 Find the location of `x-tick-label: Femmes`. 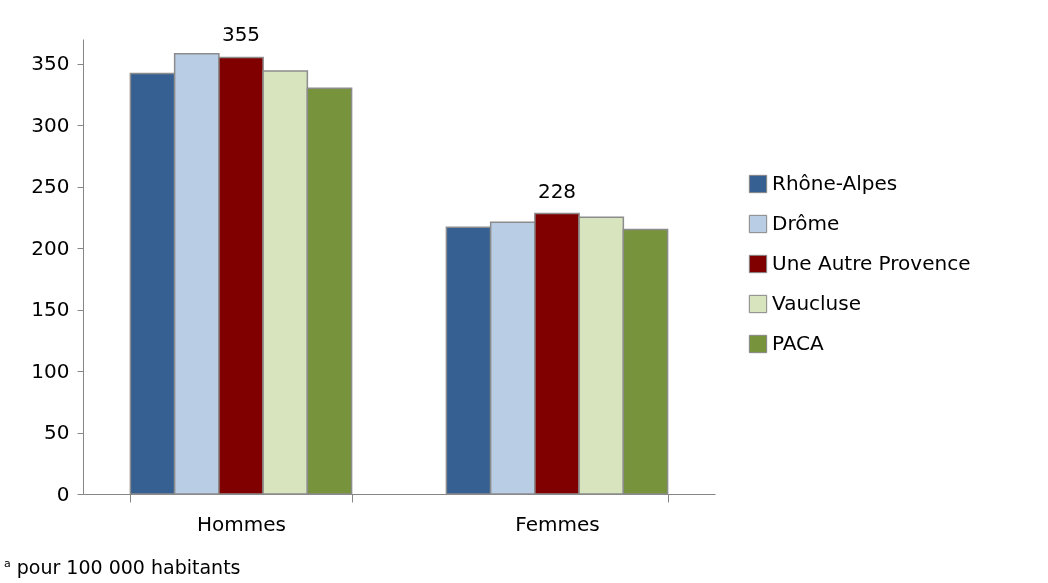

x-tick-label: Femmes is located at coordinates (557, 523).